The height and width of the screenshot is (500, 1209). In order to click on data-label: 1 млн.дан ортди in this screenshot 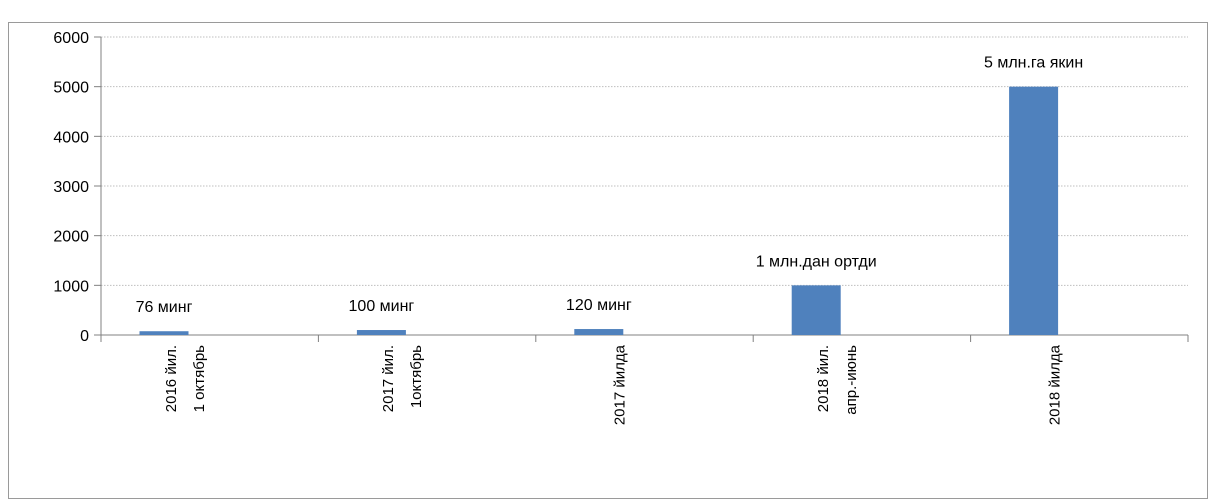, I will do `click(816, 261)`.